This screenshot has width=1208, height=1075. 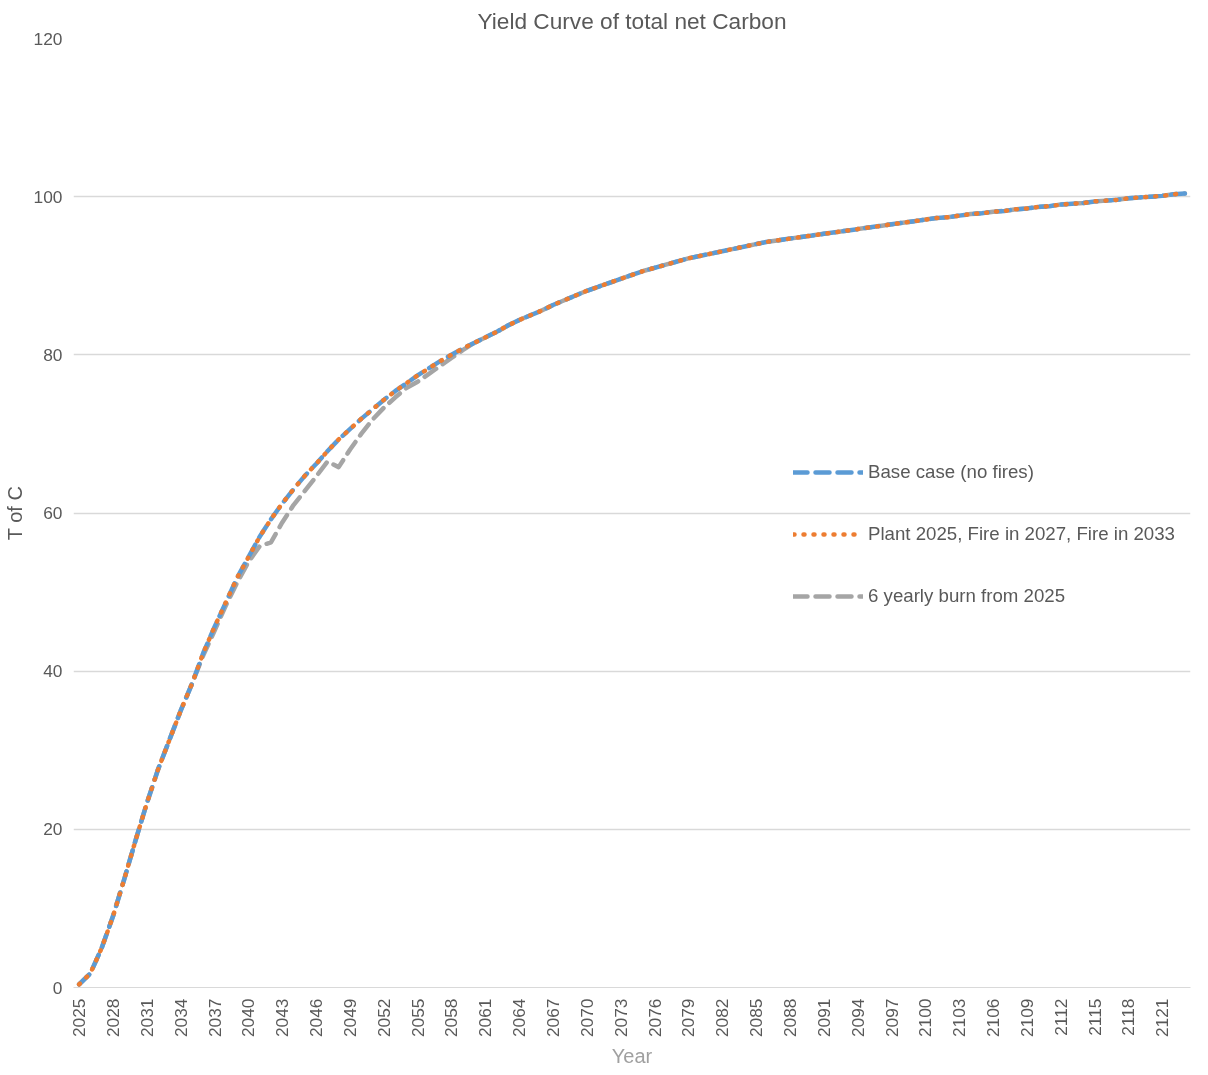 What do you see at coordinates (632, 20) in the screenshot?
I see `chart-title: Yield Curve of total net Carbon` at bounding box center [632, 20].